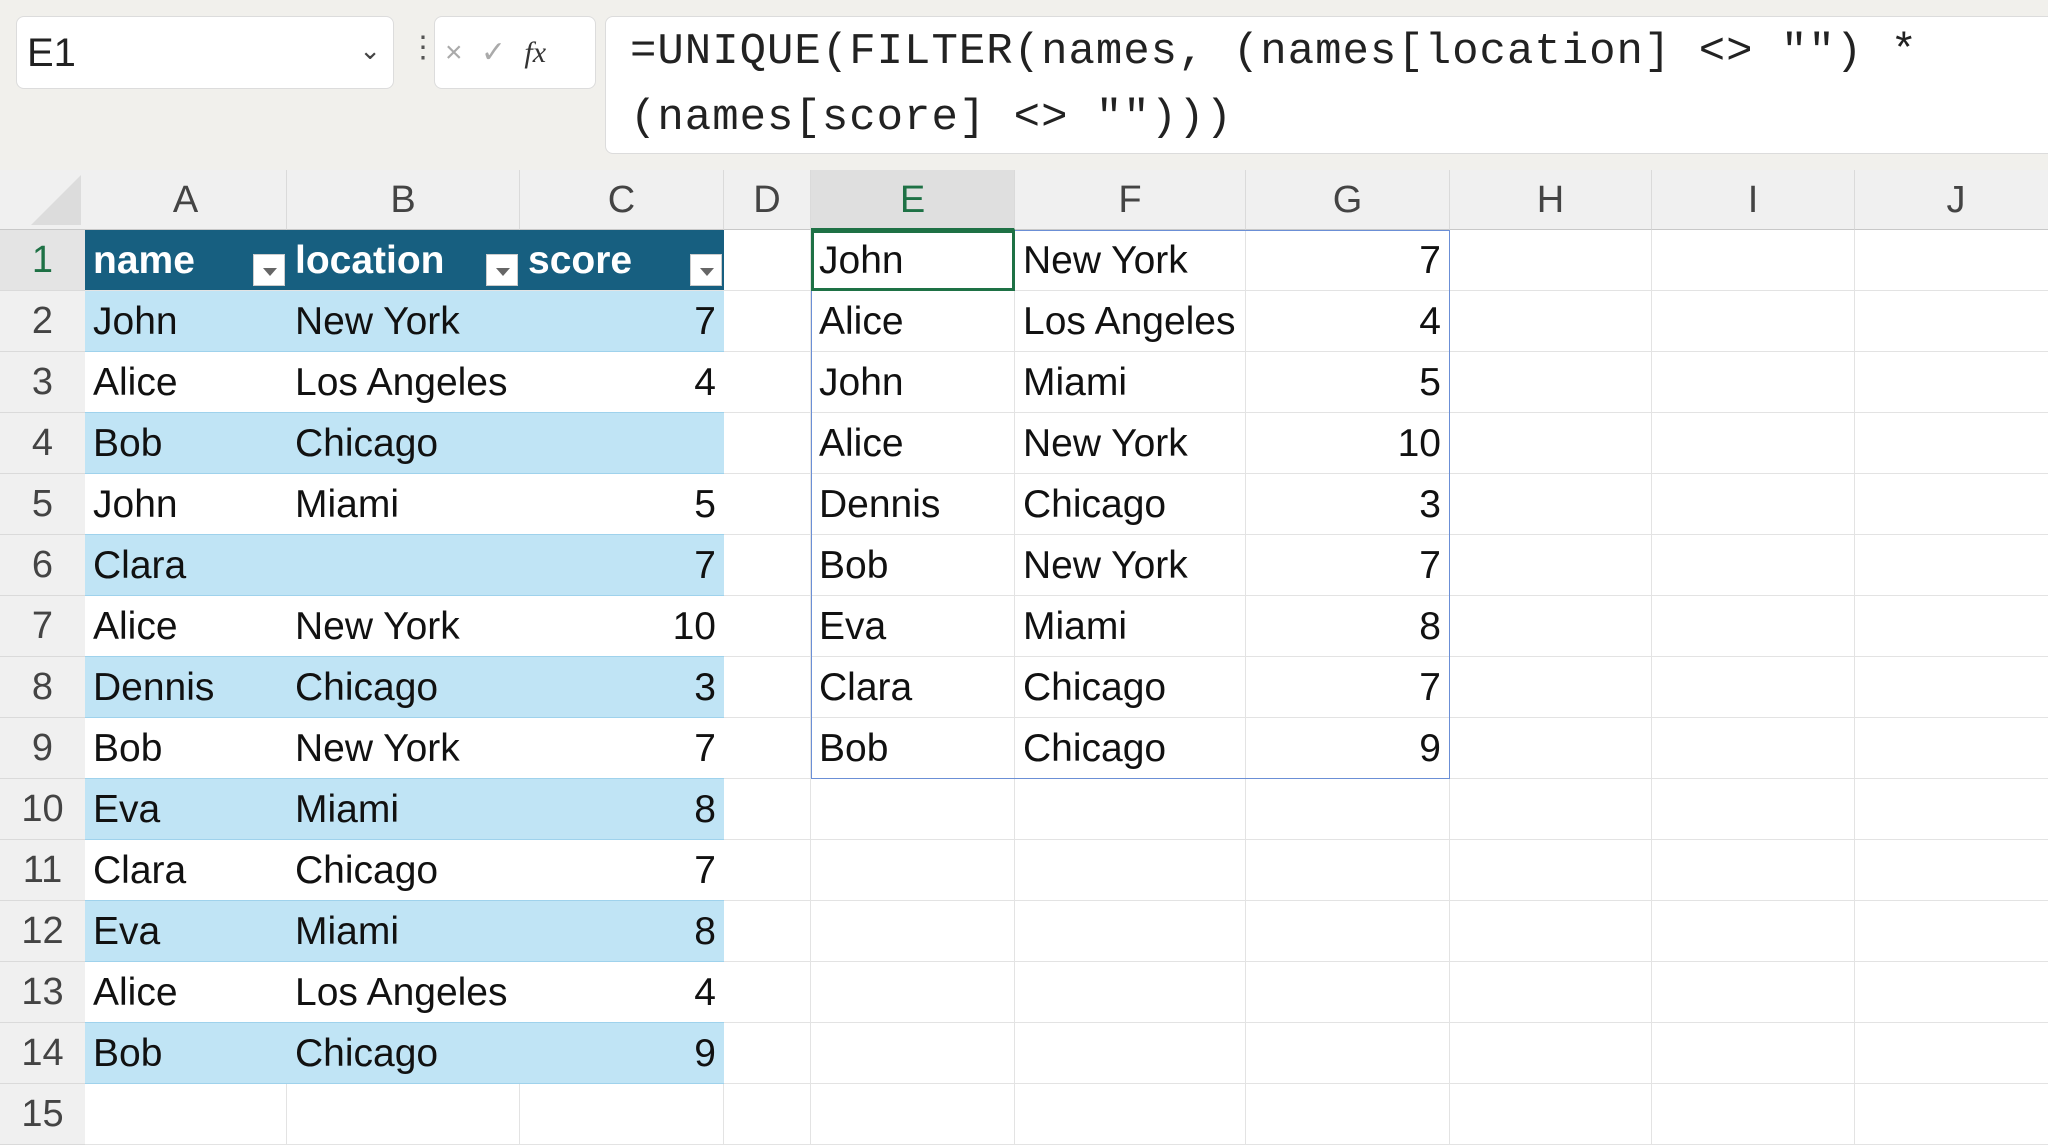 The width and height of the screenshot is (2048, 1145). Describe the element at coordinates (186, 200) in the screenshot. I see `column-header-A: A` at that location.